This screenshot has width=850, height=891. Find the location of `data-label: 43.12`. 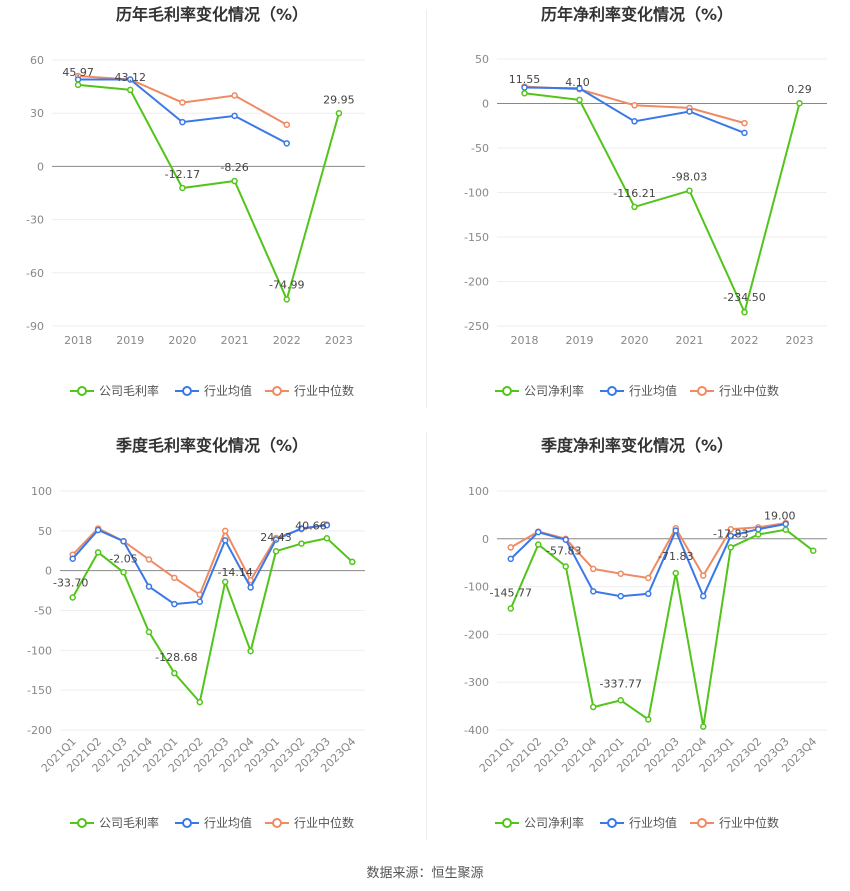

data-label: 43.12 is located at coordinates (131, 77).